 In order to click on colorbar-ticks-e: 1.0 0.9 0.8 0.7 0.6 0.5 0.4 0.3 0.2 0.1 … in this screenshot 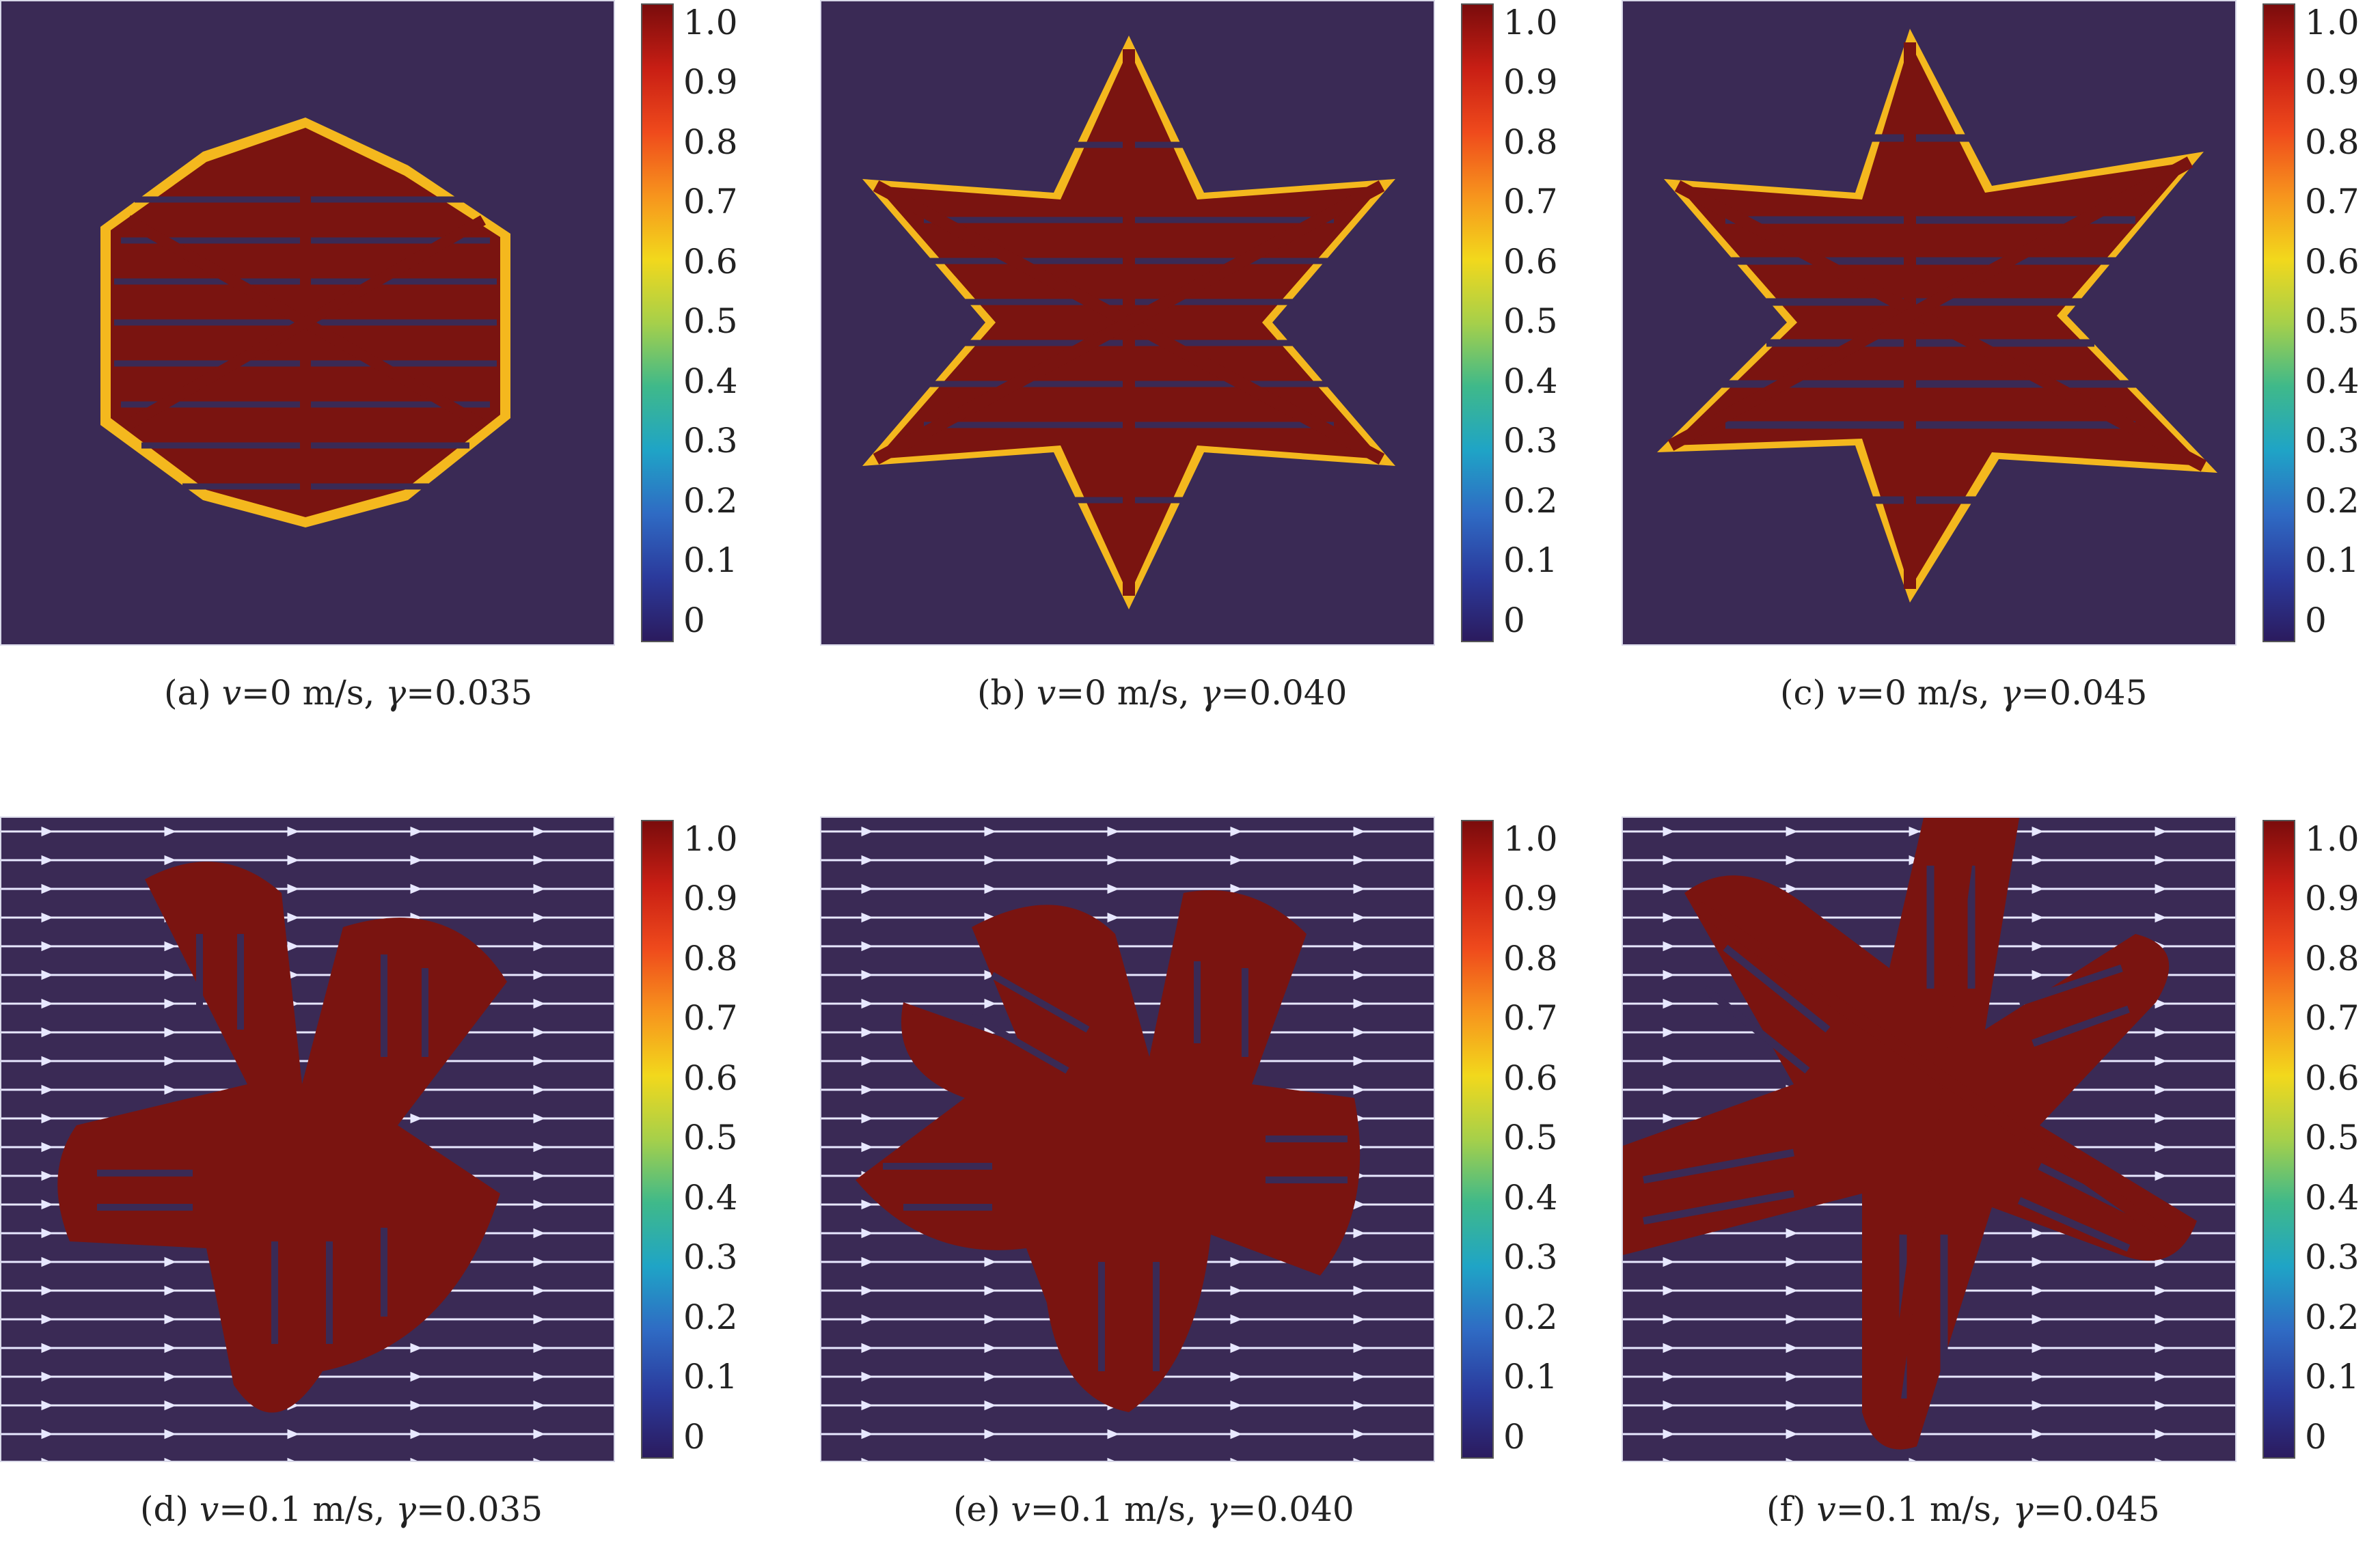, I will do `click(1544, 1139)`.